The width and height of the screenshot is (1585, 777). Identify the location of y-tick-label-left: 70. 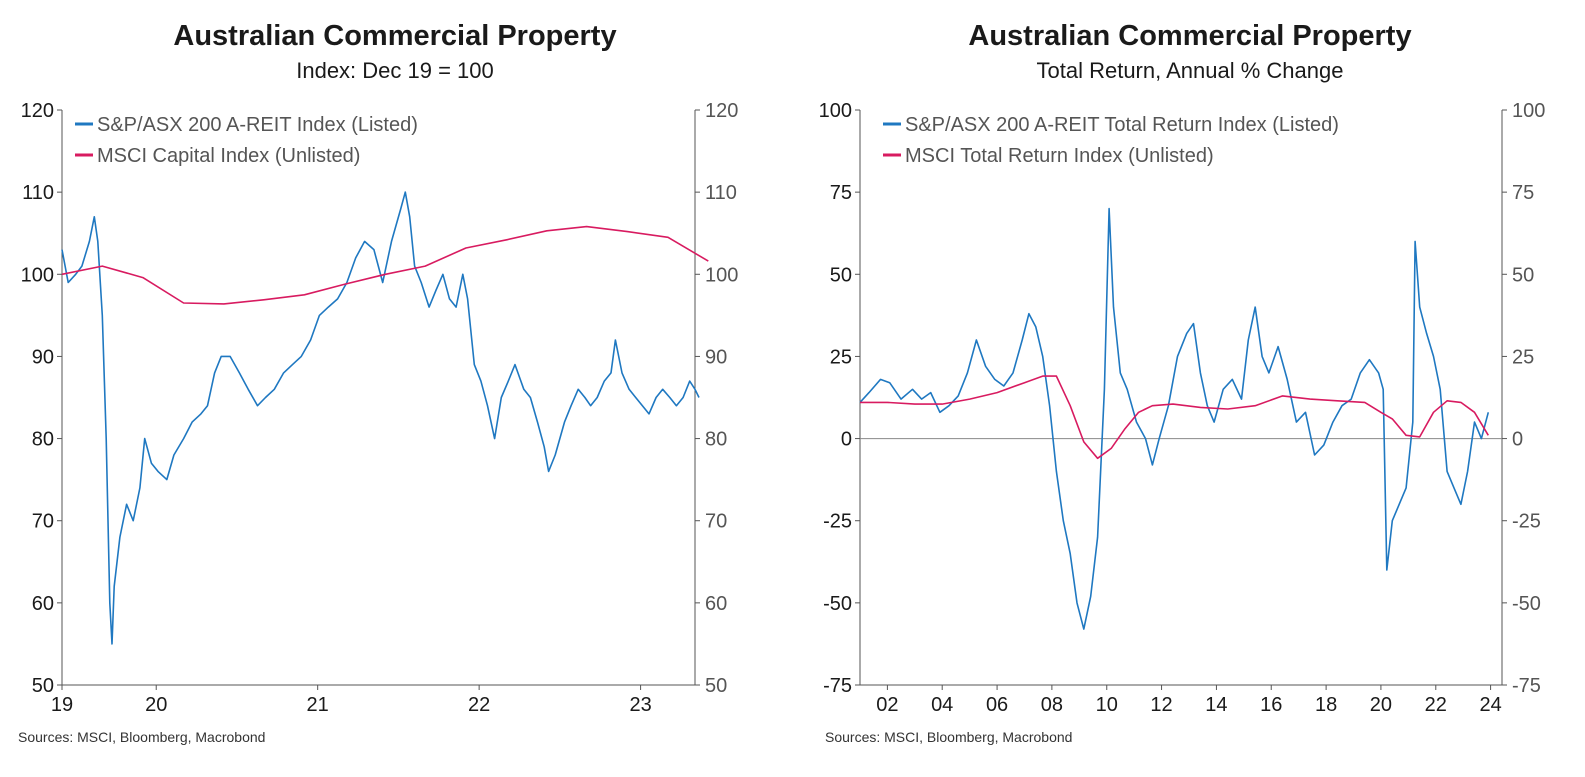
(43, 522).